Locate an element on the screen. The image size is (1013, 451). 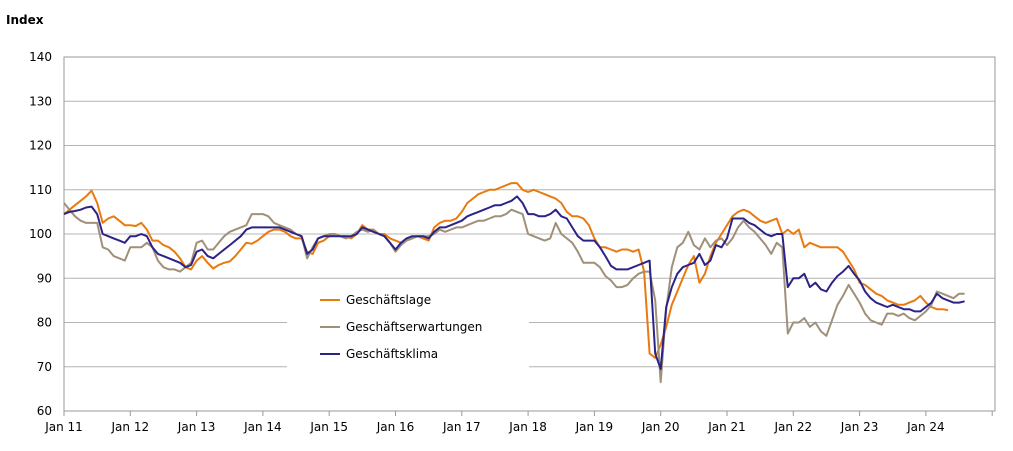
x-tick-label: Jan 23 is located at coordinates (859, 427).